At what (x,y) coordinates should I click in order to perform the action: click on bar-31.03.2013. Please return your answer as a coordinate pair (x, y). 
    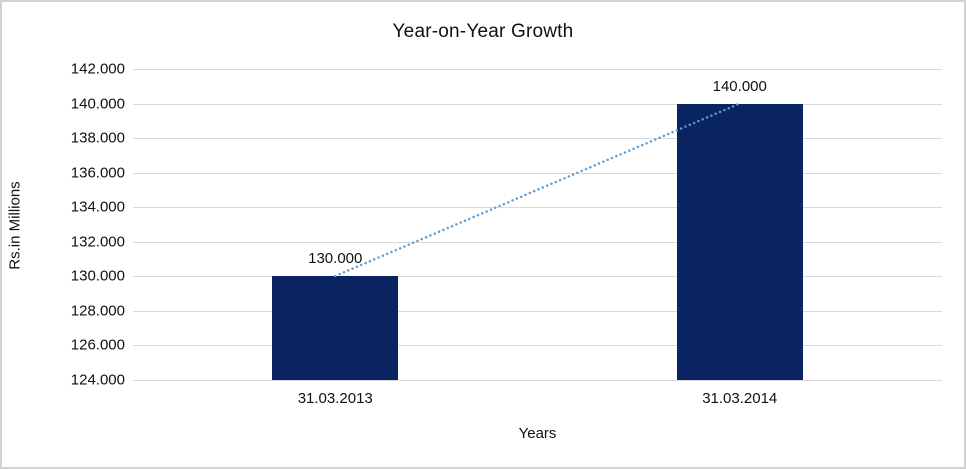
    Looking at the image, I should click on (335, 328).